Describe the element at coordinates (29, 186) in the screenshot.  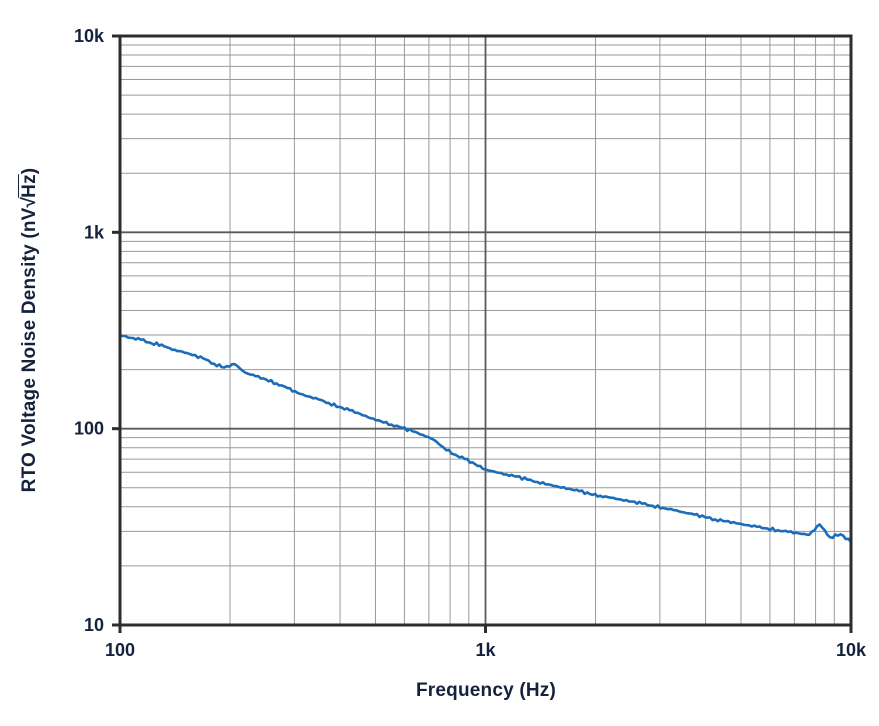
I see `sqrt-radicand: Hz` at that location.